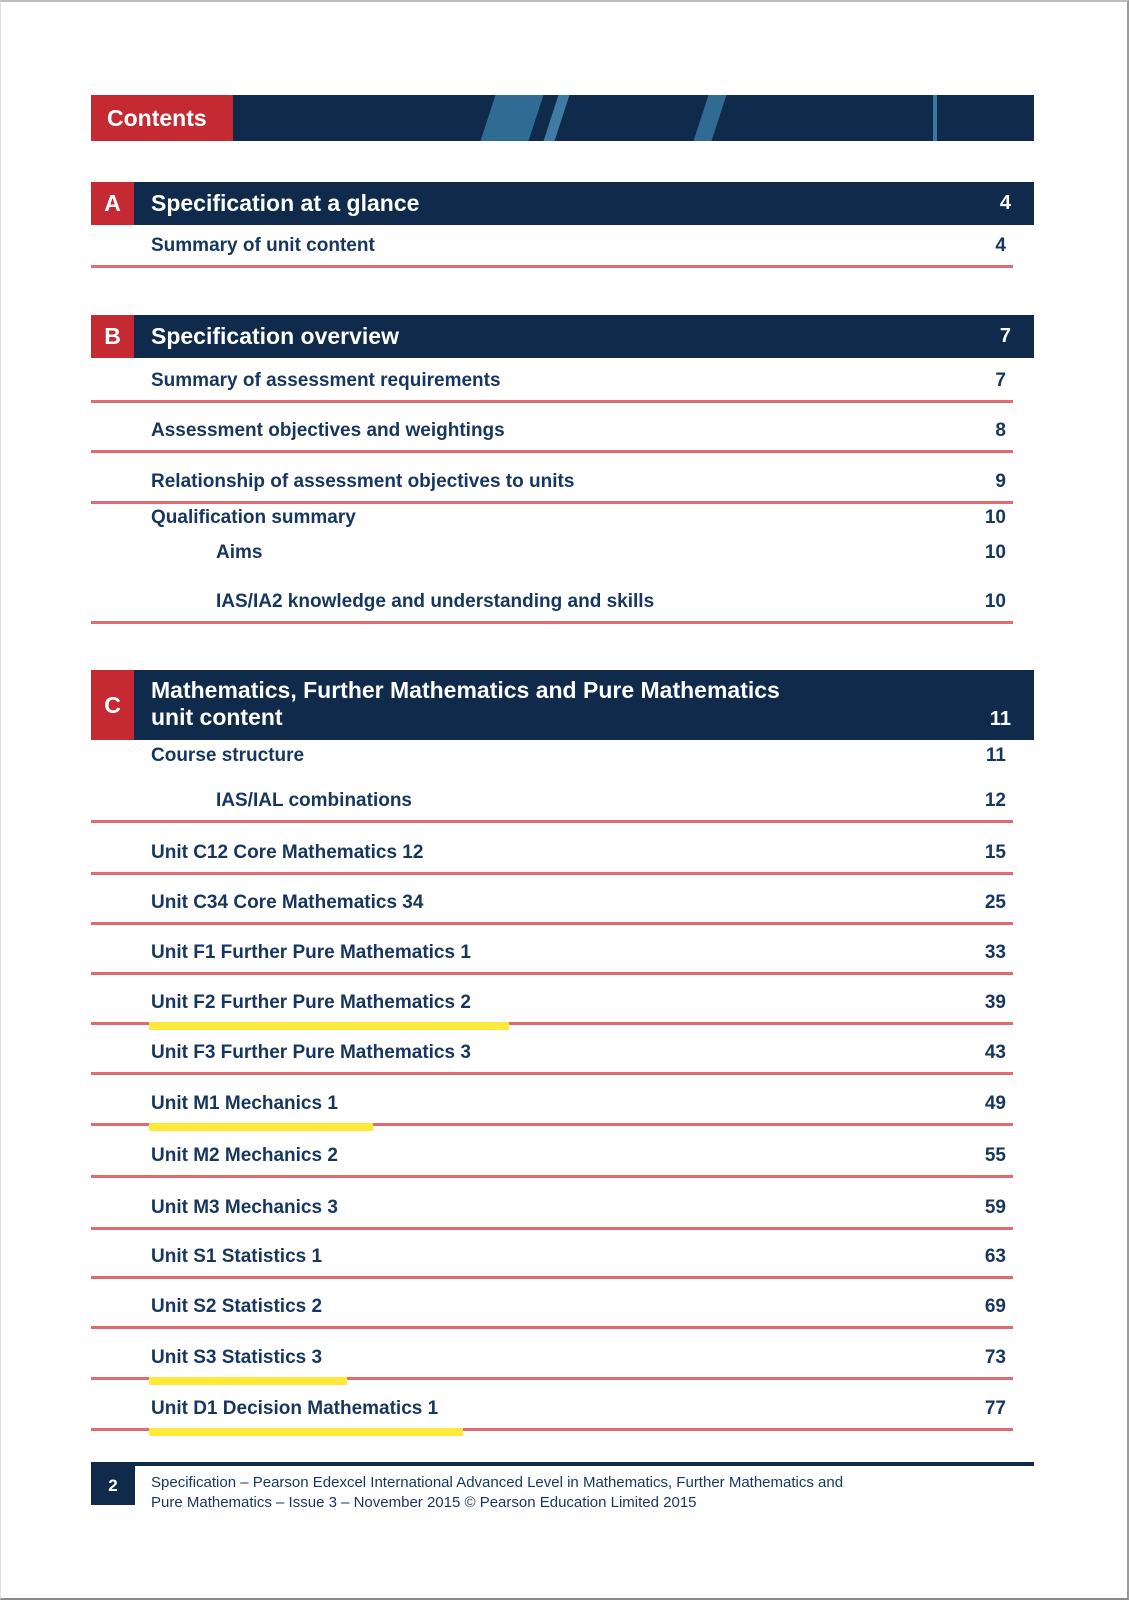 The image size is (1129, 1600). Describe the element at coordinates (995, 902) in the screenshot. I see `toc-item-page: 25` at that location.